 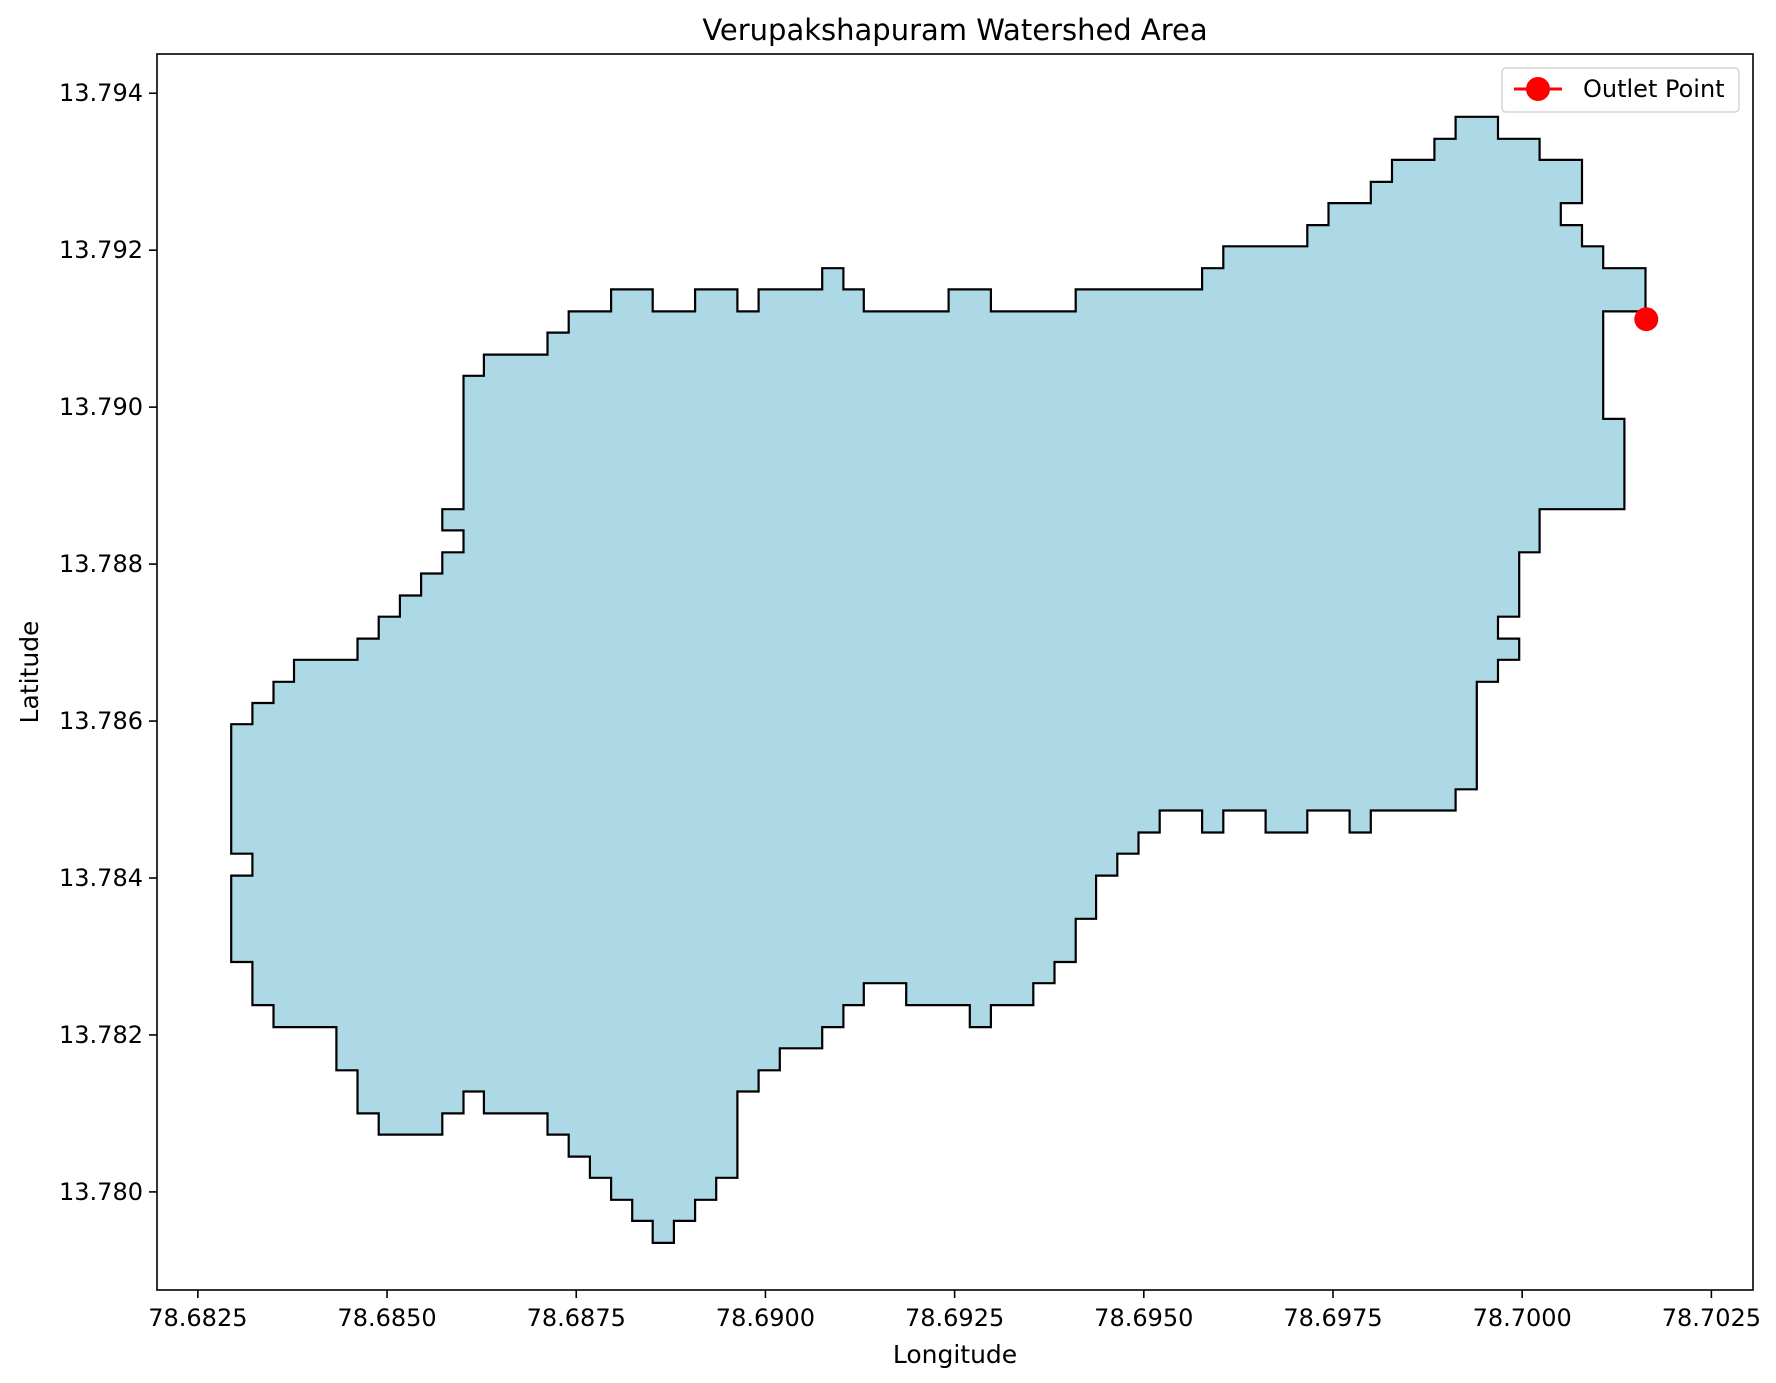 I want to click on y-axis-label: Latitude, so click(x=29, y=672).